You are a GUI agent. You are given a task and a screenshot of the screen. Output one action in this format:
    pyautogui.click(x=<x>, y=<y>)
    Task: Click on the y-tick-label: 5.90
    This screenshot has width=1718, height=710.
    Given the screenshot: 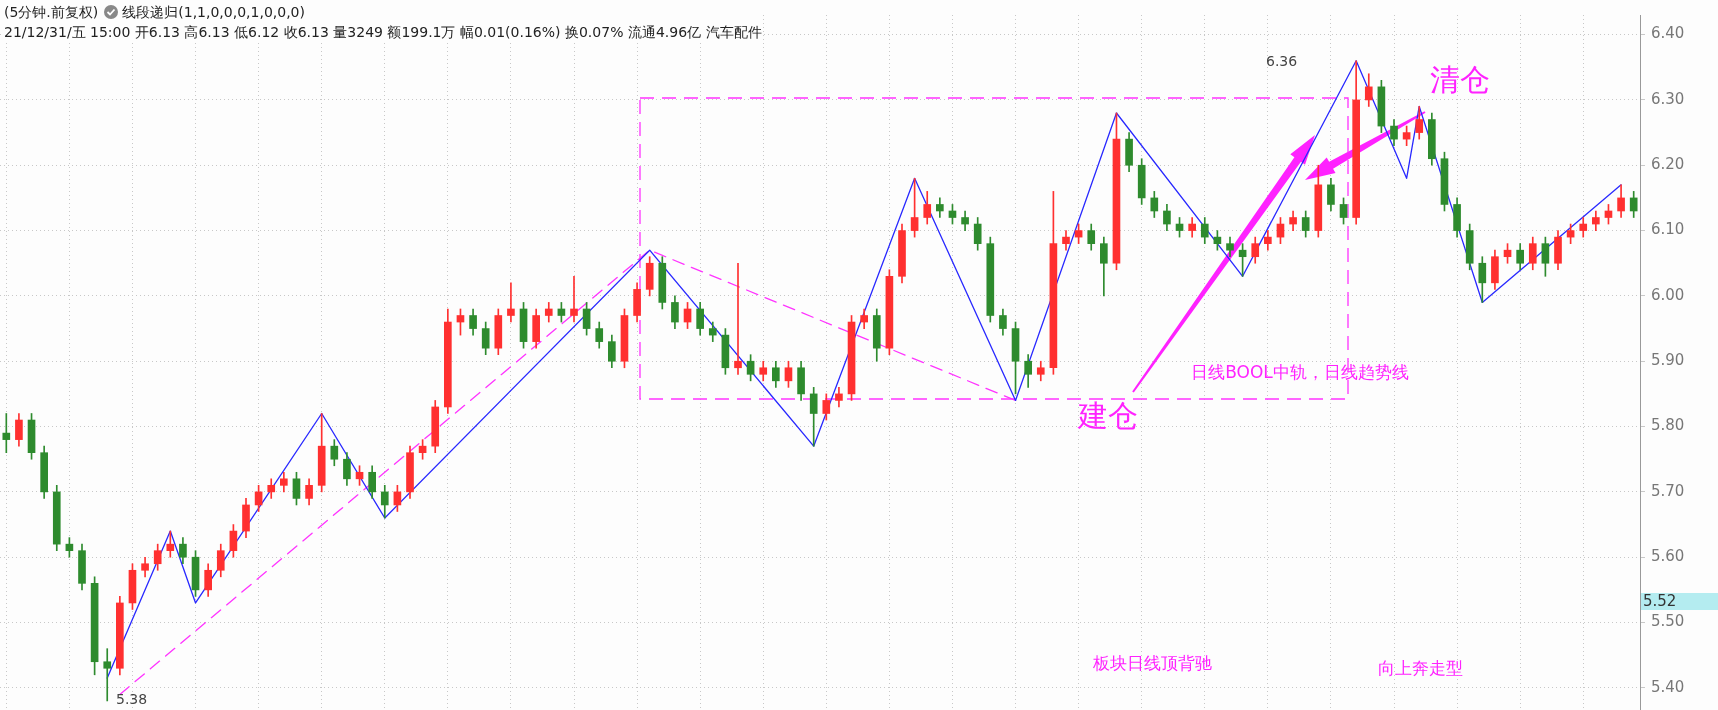 What is the action you would take?
    pyautogui.click(x=1668, y=360)
    